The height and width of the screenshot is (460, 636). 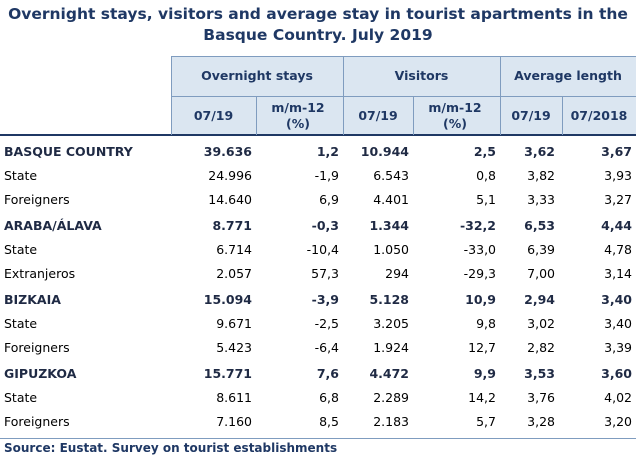 I want to click on table-row-region: BIZKAIA 15.094 -3,9 5.128 10,9 2,94 3,40, so click(x=318, y=300).